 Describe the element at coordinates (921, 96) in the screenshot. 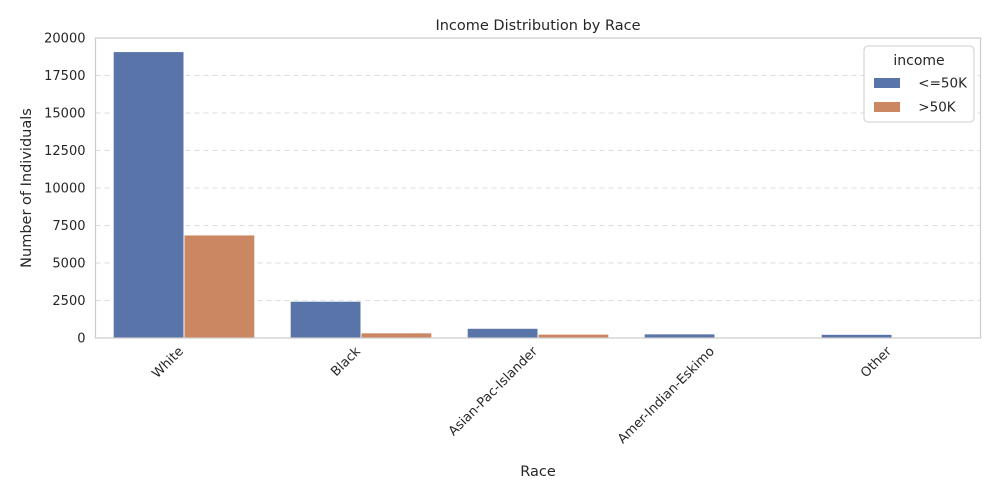

I see `legend-items: <=50K >50K` at that location.